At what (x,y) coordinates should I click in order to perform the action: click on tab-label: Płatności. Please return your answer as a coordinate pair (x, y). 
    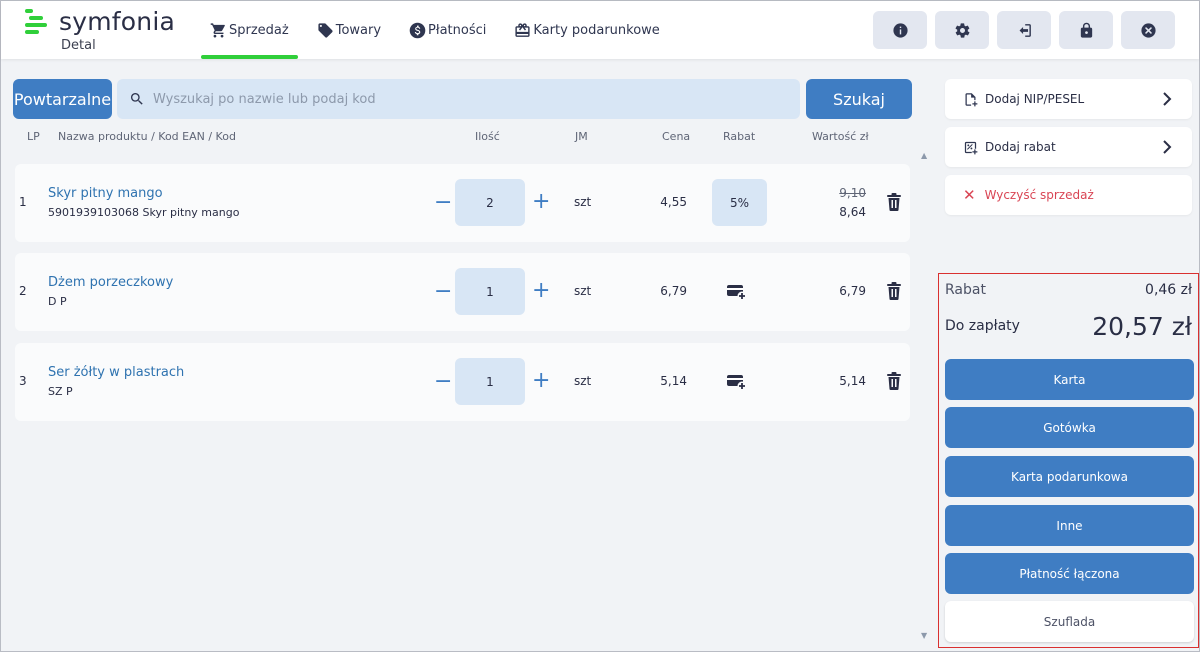
    Looking at the image, I should click on (457, 30).